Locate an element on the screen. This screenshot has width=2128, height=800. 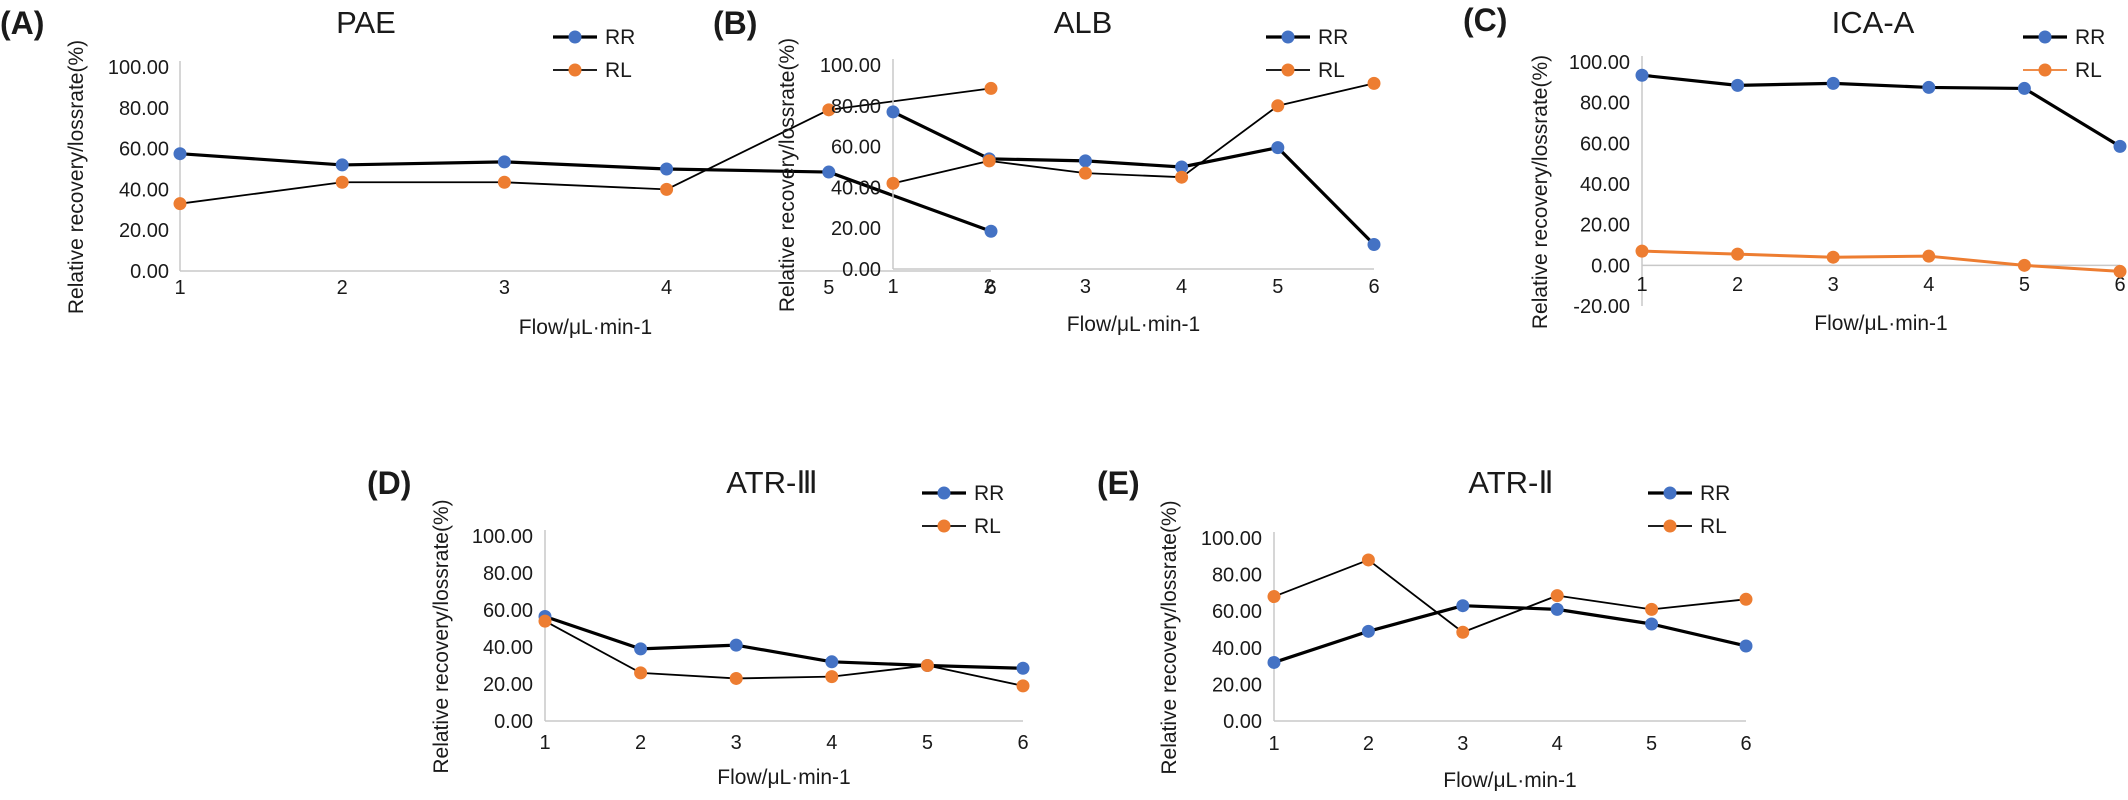
panel-label: (C) is located at coordinates (1485, 20).